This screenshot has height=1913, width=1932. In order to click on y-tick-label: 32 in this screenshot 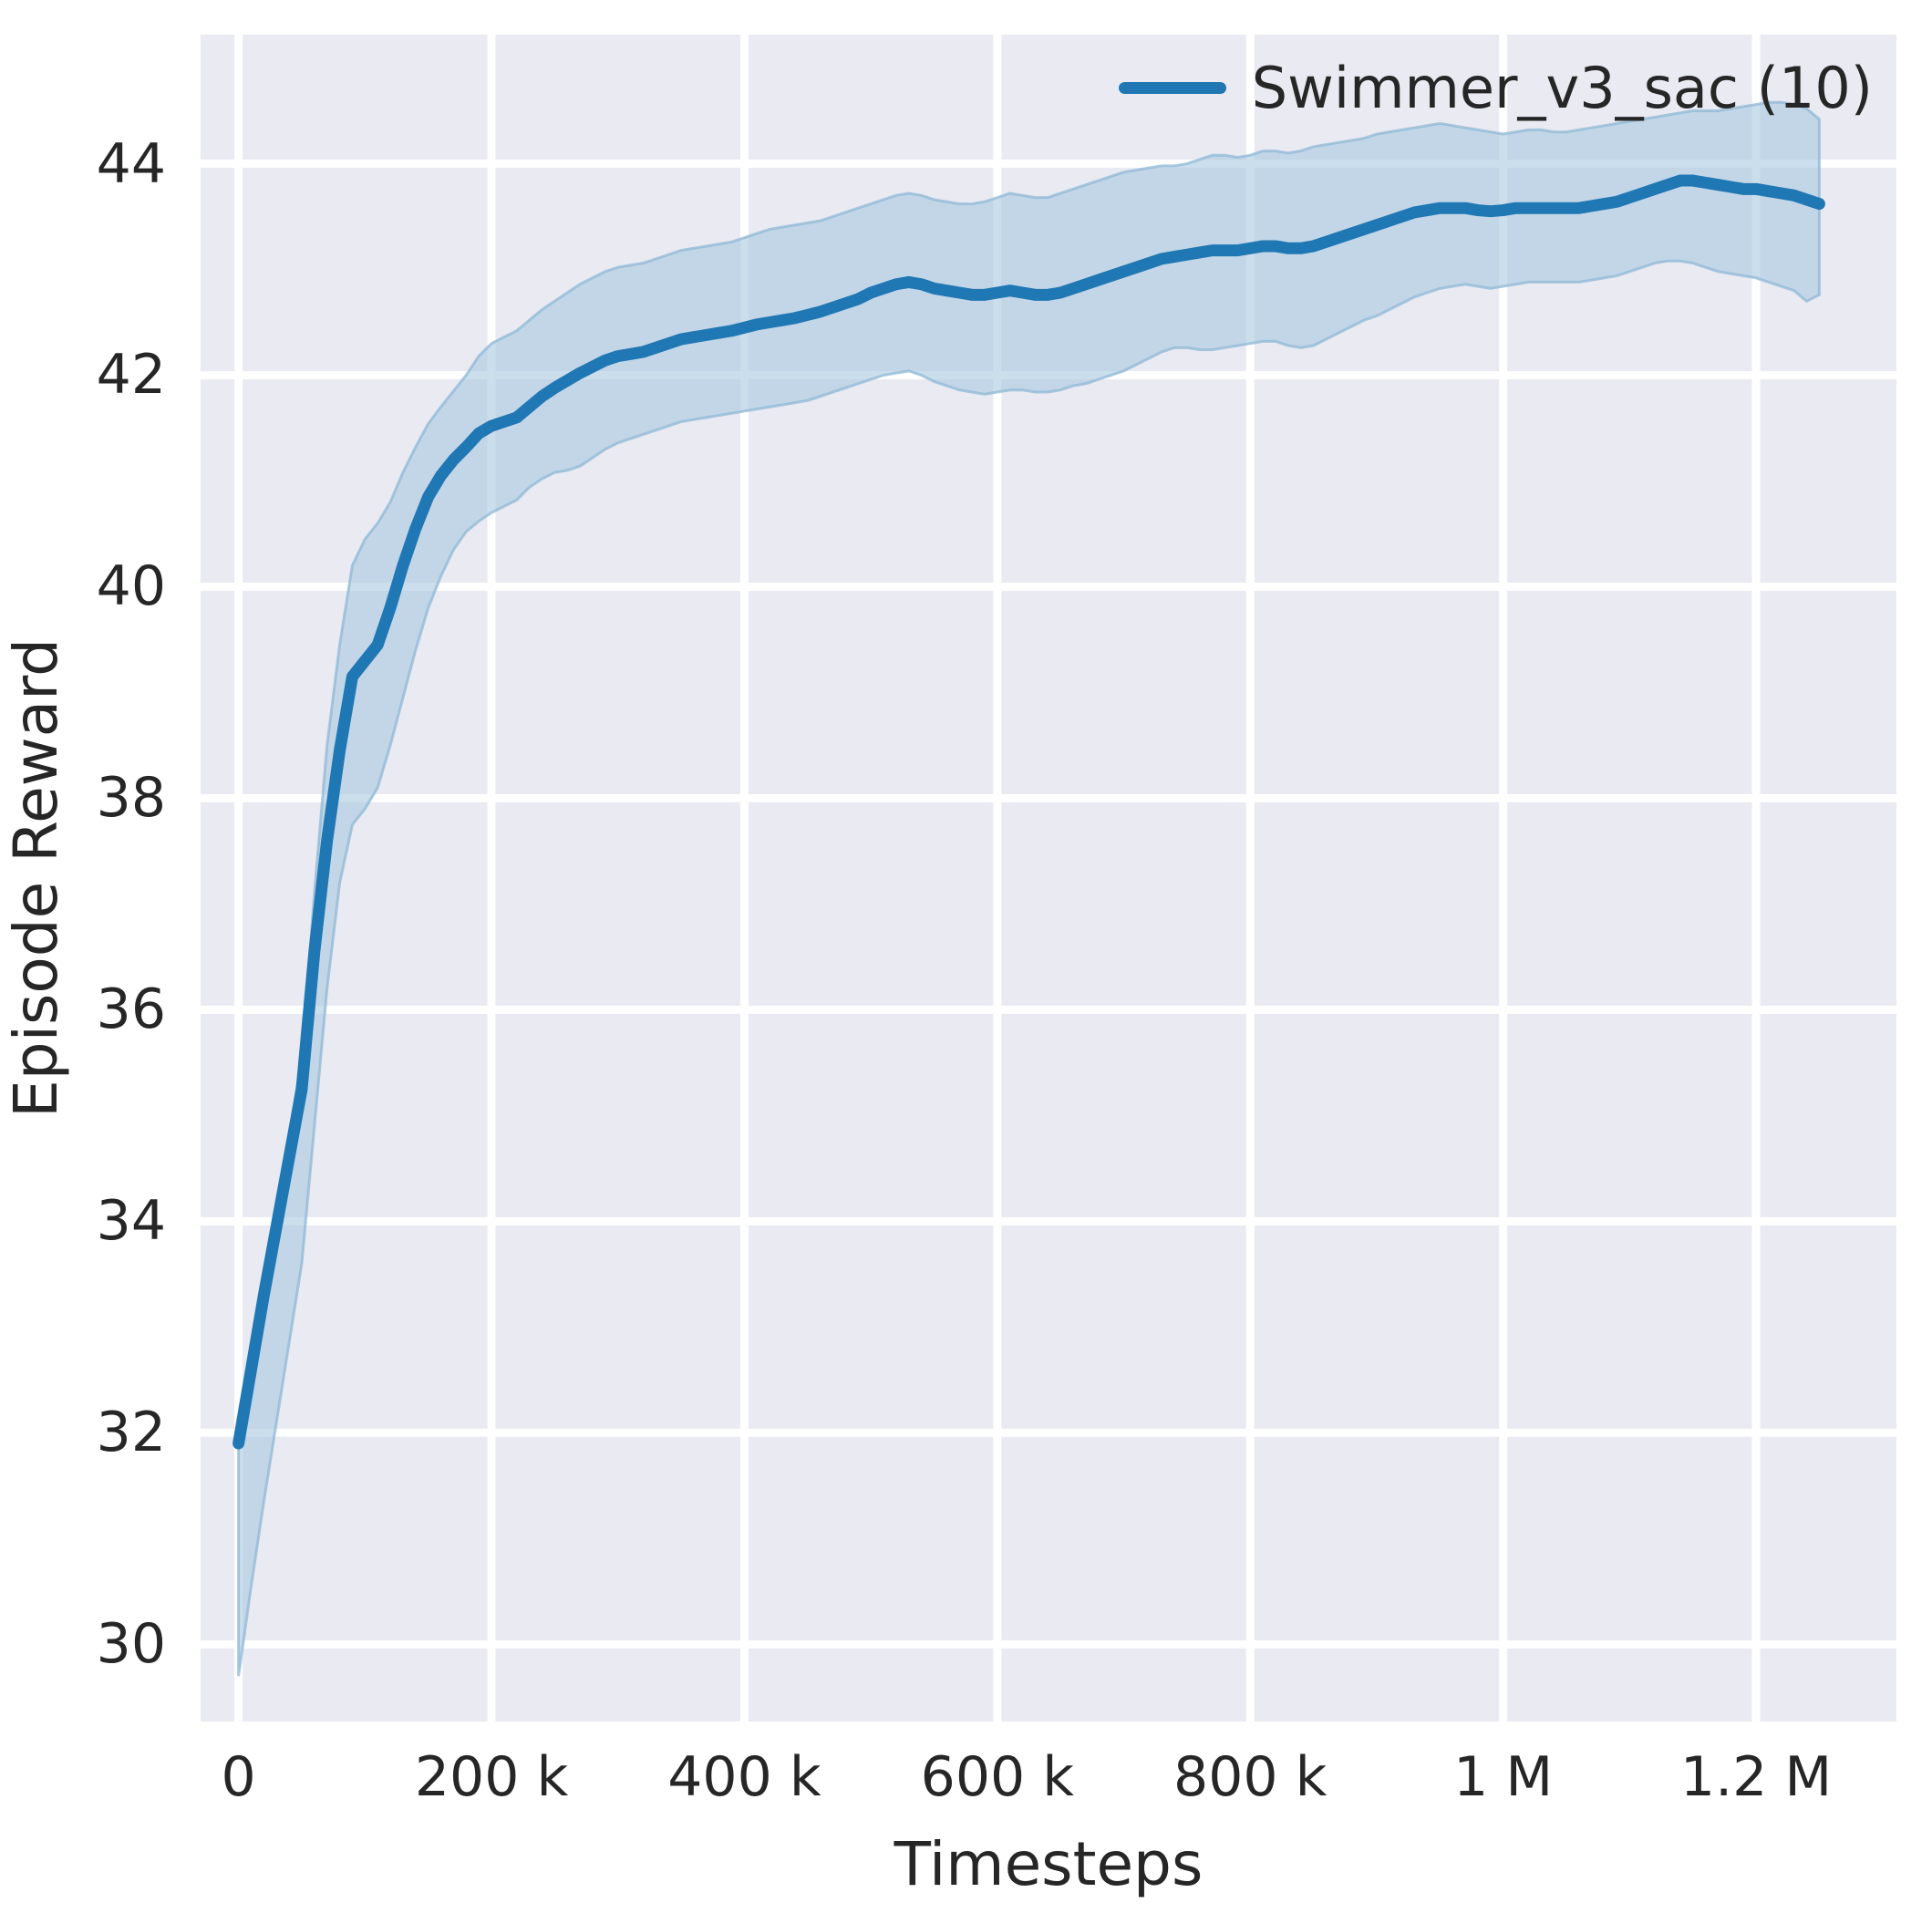, I will do `click(131, 1433)`.